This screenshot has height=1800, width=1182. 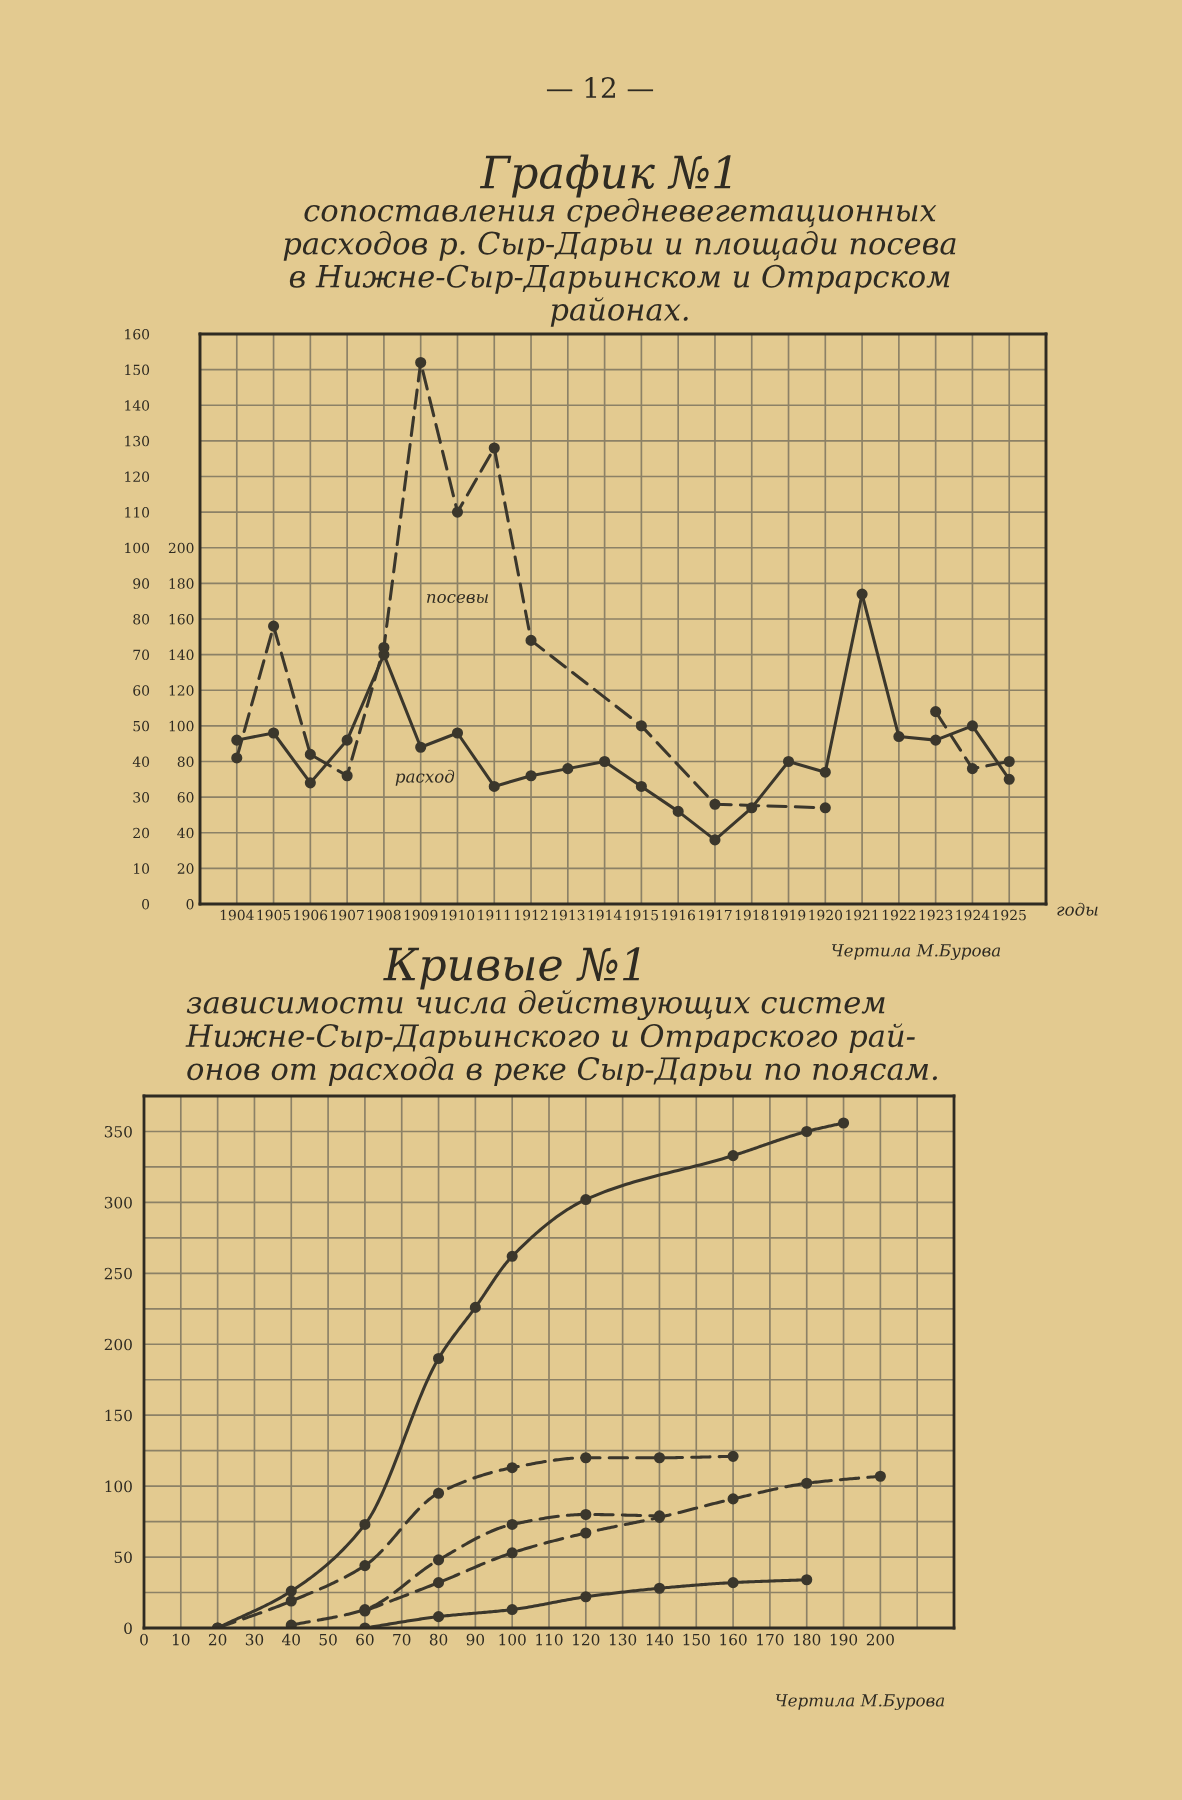 I want to click on chart-subtitle: зависимости числа действующих систем Нижне-Сыр-Дарьинского и Отрарского рай- онов от расхода в реке Сыр-Дарьи по поясам., so click(x=561, y=1038).